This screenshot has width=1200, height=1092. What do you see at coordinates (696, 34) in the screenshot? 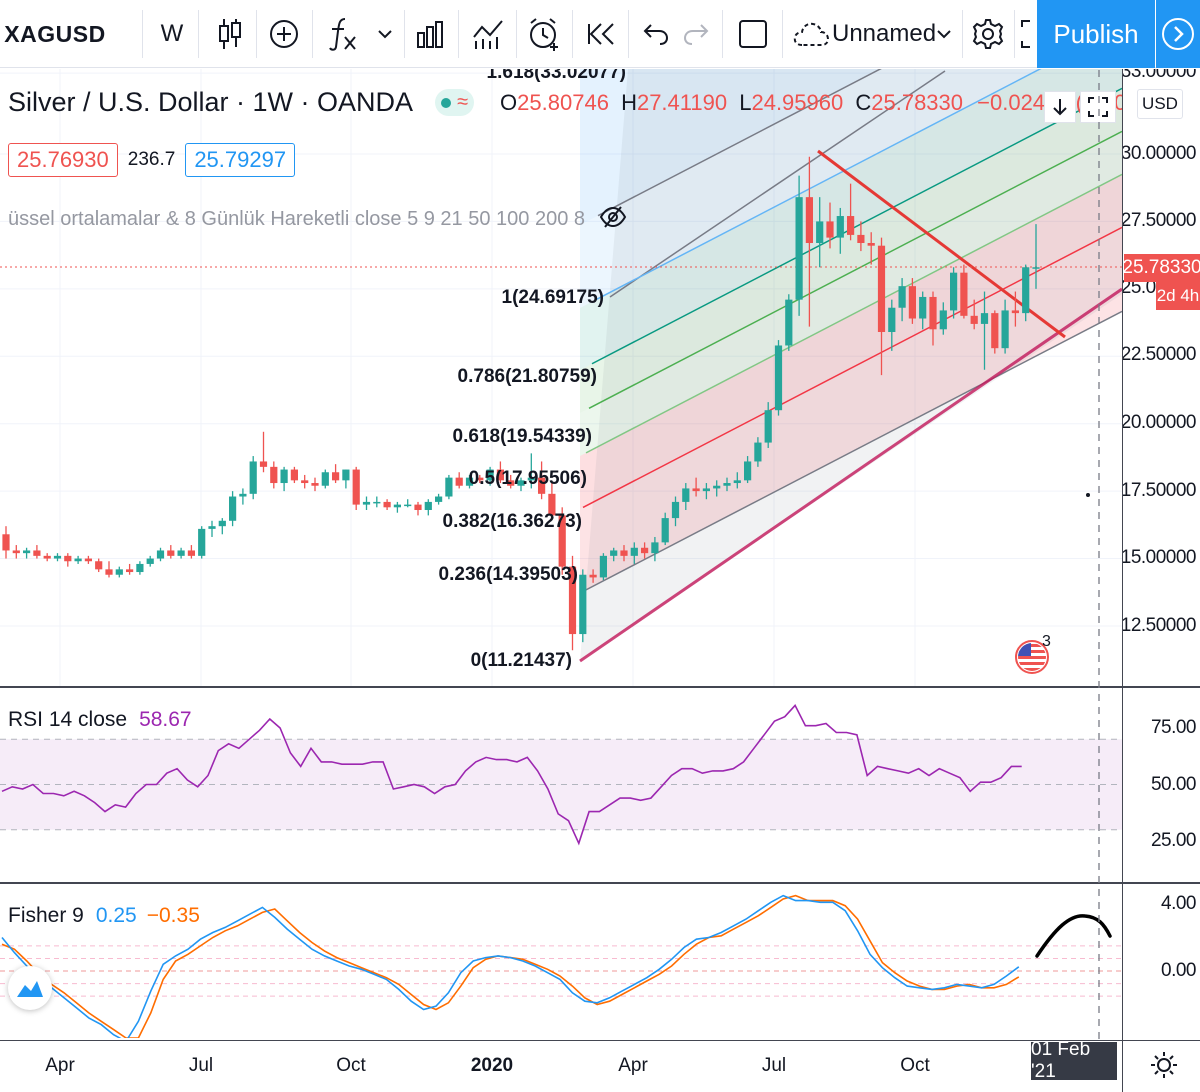
I see `redo-icon` at bounding box center [696, 34].